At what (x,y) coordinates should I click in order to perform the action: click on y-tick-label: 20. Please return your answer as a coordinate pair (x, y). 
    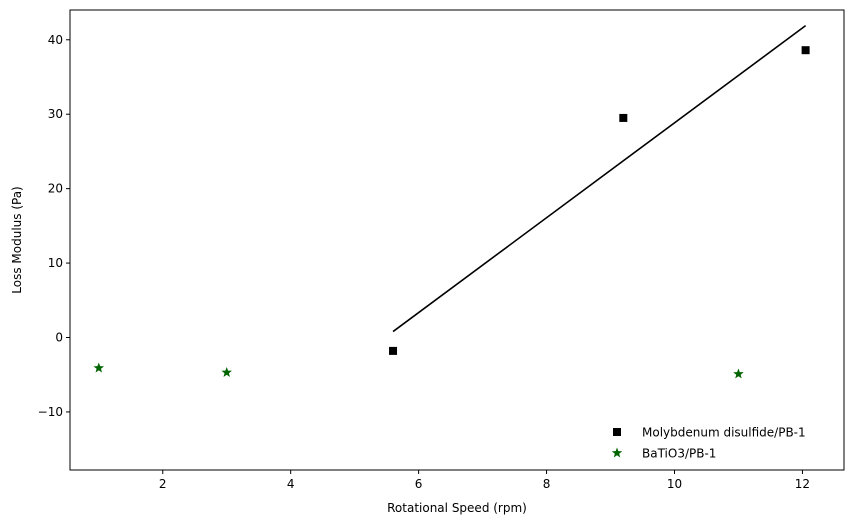
    Looking at the image, I should click on (55, 189).